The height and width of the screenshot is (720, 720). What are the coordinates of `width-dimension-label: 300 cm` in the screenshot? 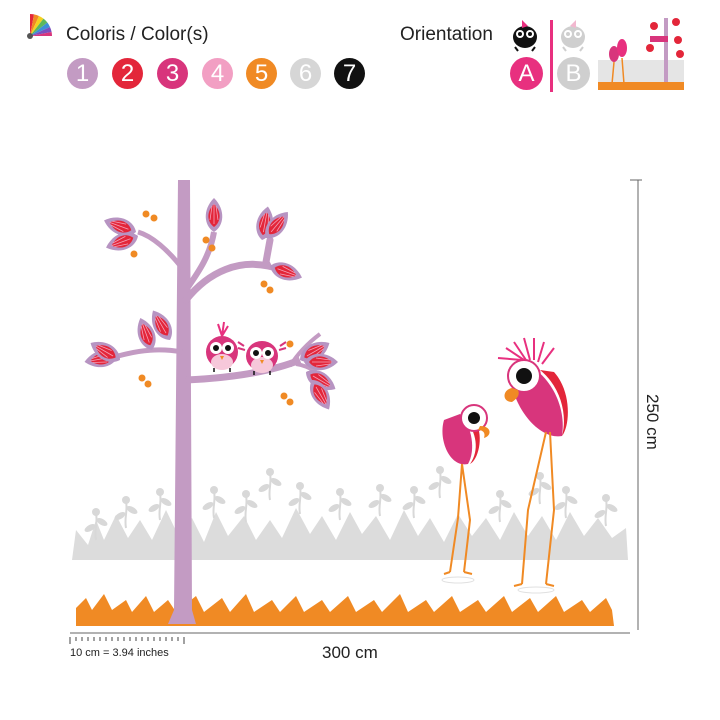 It's located at (350, 652).